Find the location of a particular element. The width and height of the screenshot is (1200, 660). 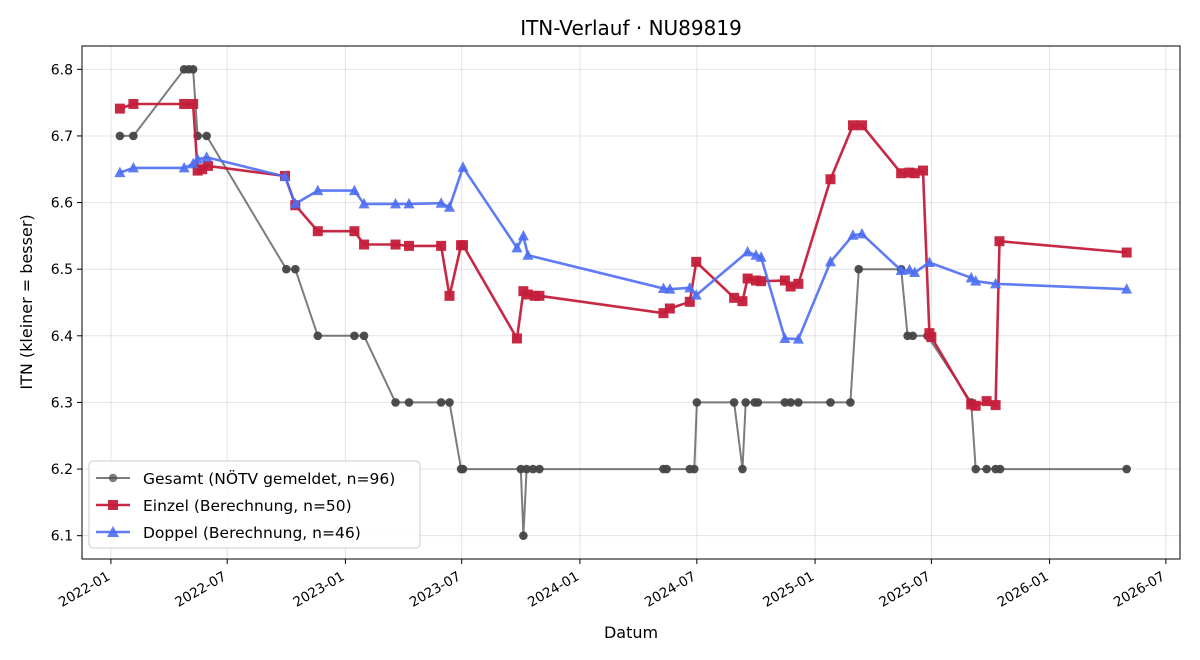

y-tick-label: 6.7 is located at coordinates (62, 137).